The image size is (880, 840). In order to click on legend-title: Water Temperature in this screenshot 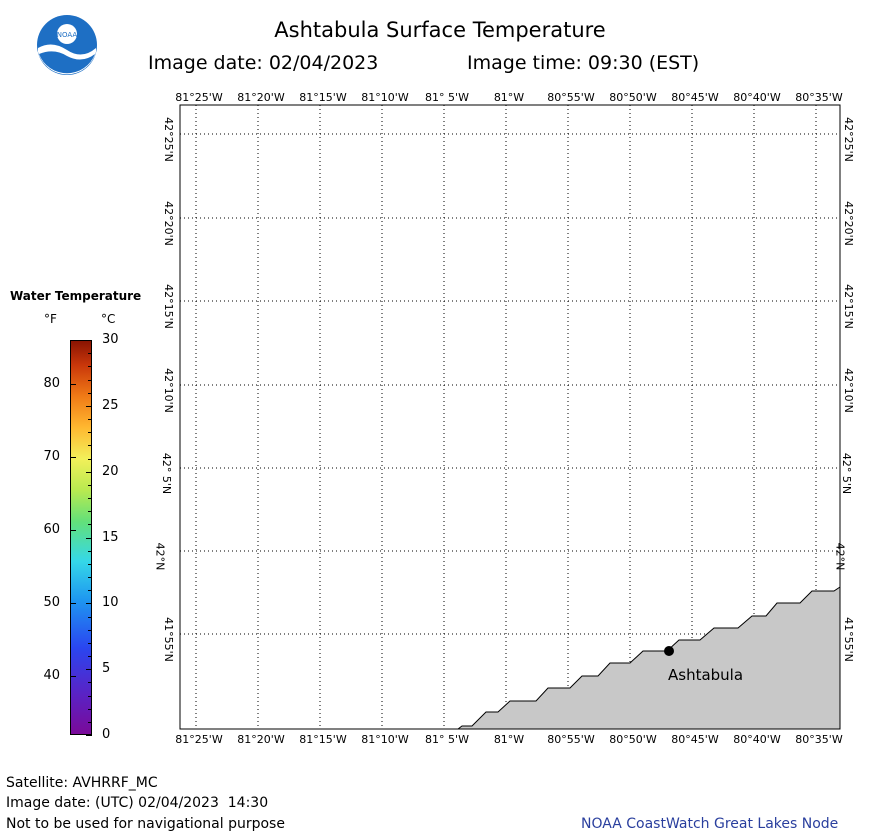, I will do `click(76, 296)`.